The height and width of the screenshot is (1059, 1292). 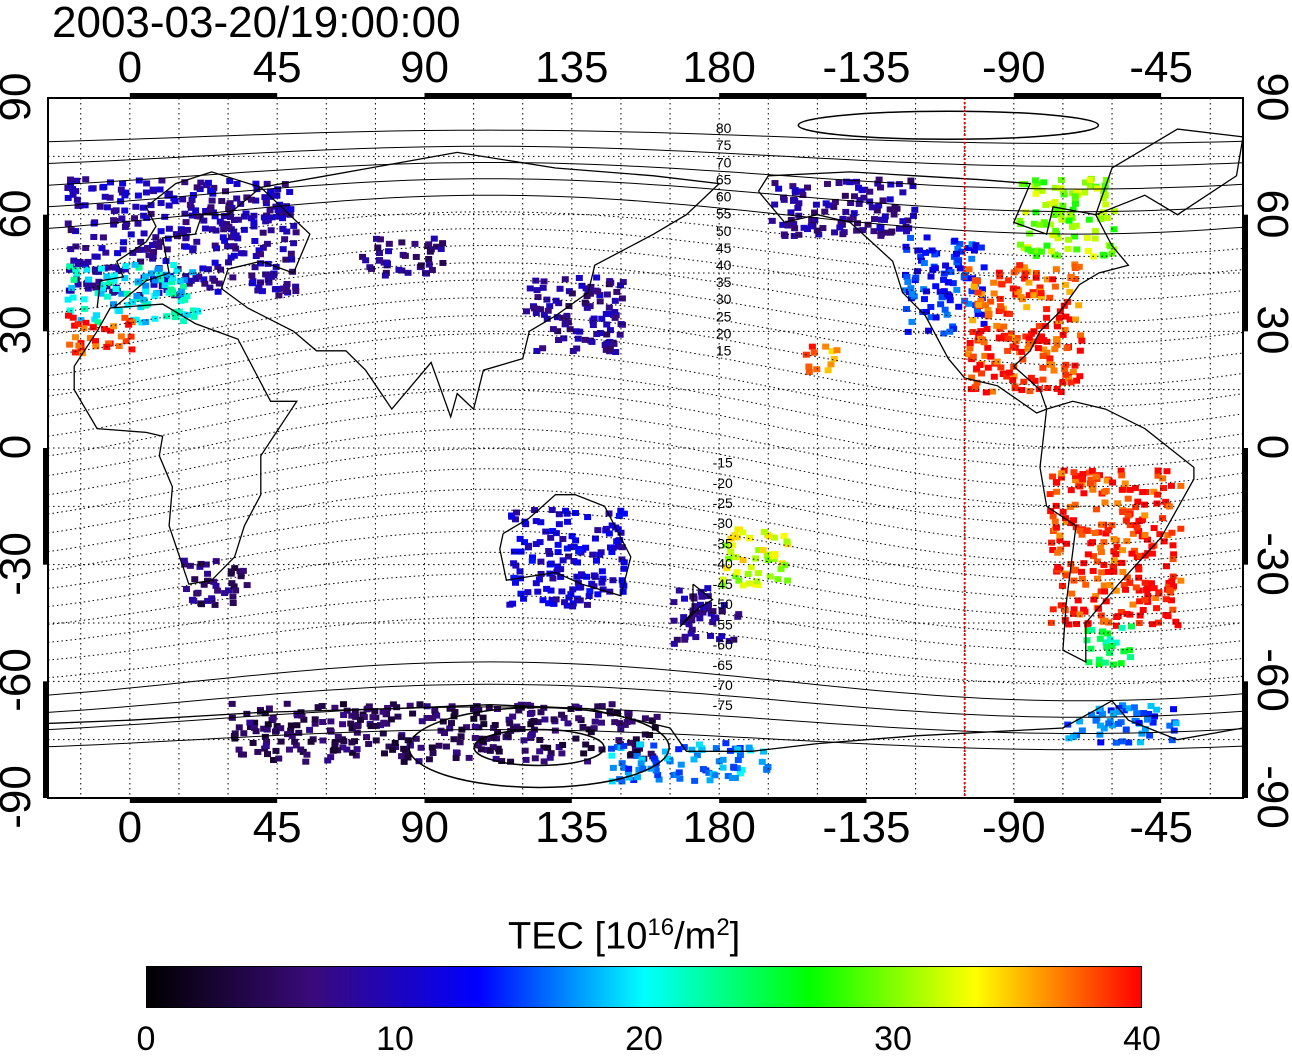 I want to click on x-tick-label: 45, so click(x=277, y=827).